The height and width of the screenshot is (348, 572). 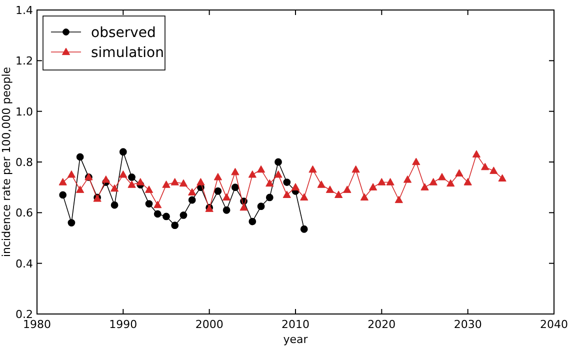 I want to click on legend-label: simulation, so click(x=127, y=53).